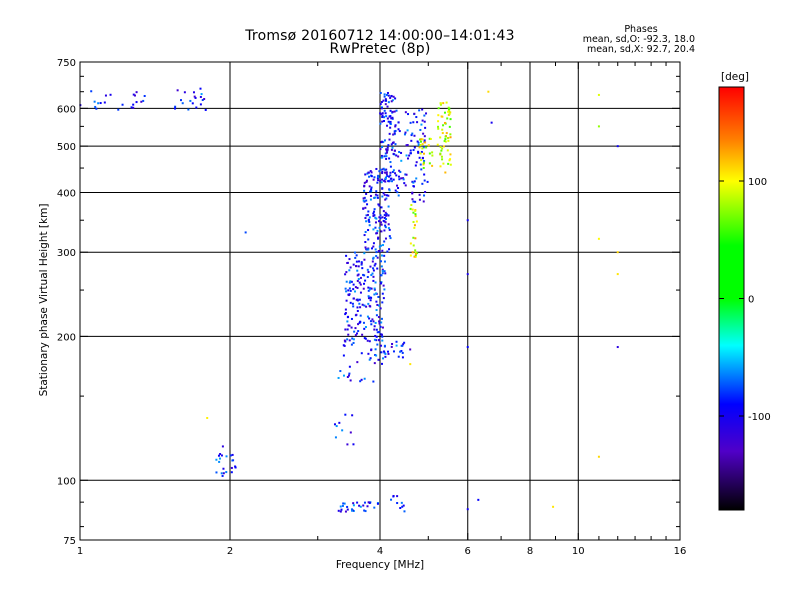 The image size is (800, 600). Describe the element at coordinates (680, 551) in the screenshot. I see `x-tick-label: 16` at that location.